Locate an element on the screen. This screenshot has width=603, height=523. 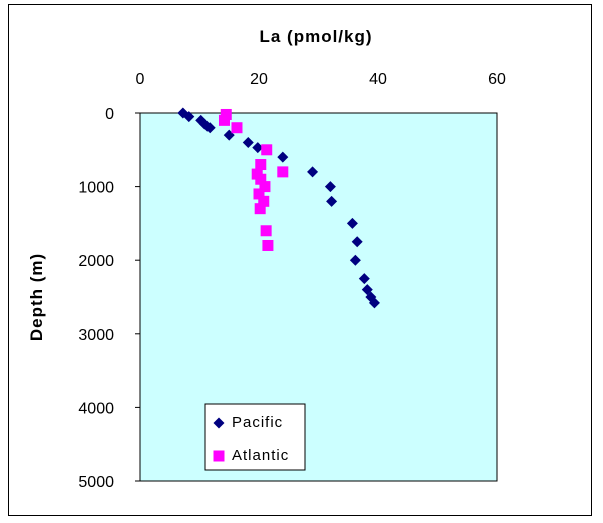
y-tick-labels: 0 1000 2000 3000 4000 5000 is located at coordinates (96, 298).